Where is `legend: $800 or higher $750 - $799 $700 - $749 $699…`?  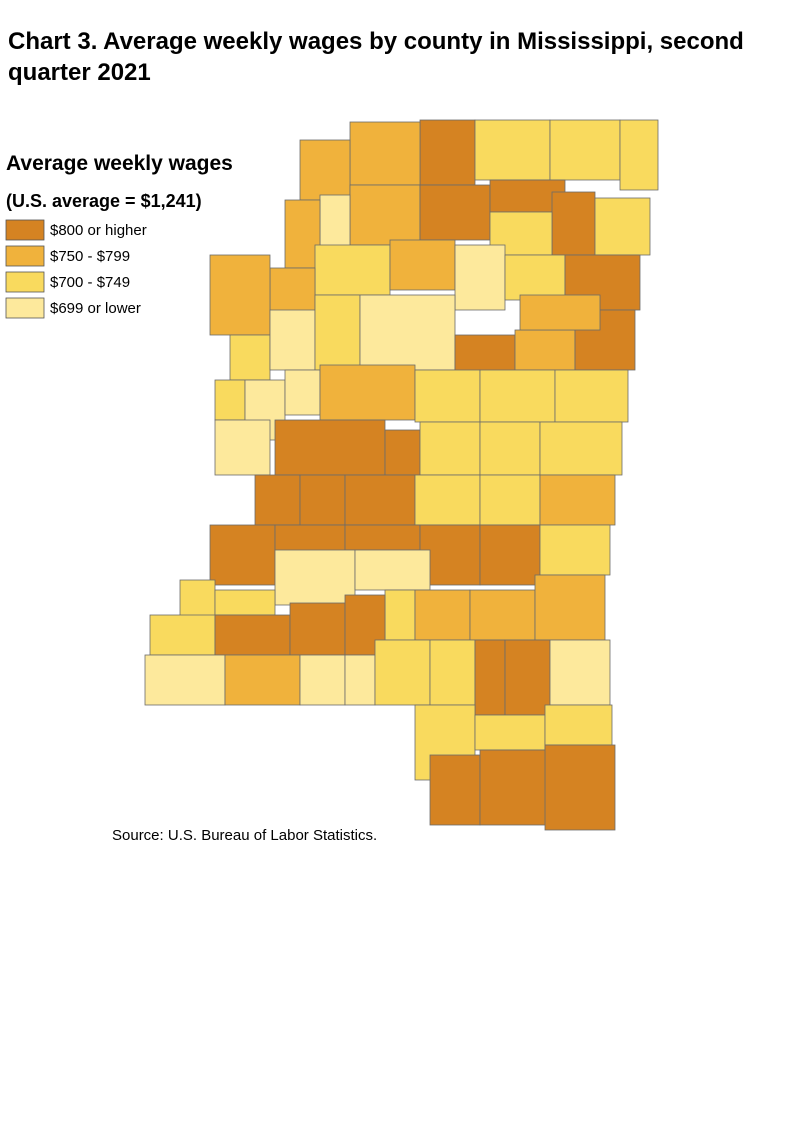
legend: $800 or higher $750 - $799 $700 - $749 $699… is located at coordinates (76, 269).